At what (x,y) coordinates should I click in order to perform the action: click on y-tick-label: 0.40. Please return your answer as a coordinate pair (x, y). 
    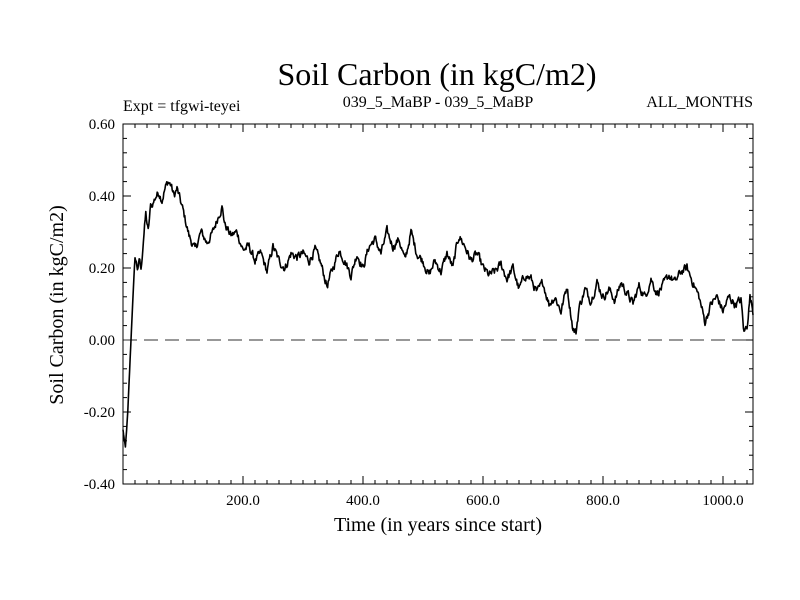
    Looking at the image, I should click on (102, 197).